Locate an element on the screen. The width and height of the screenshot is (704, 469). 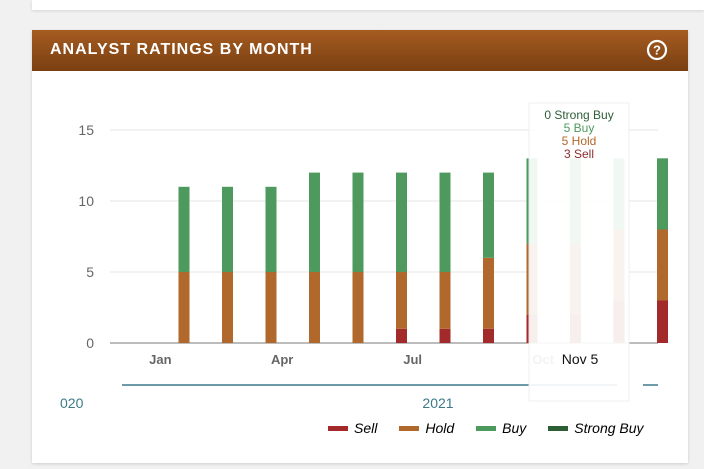
tooltip-box is located at coordinates (579, 252).